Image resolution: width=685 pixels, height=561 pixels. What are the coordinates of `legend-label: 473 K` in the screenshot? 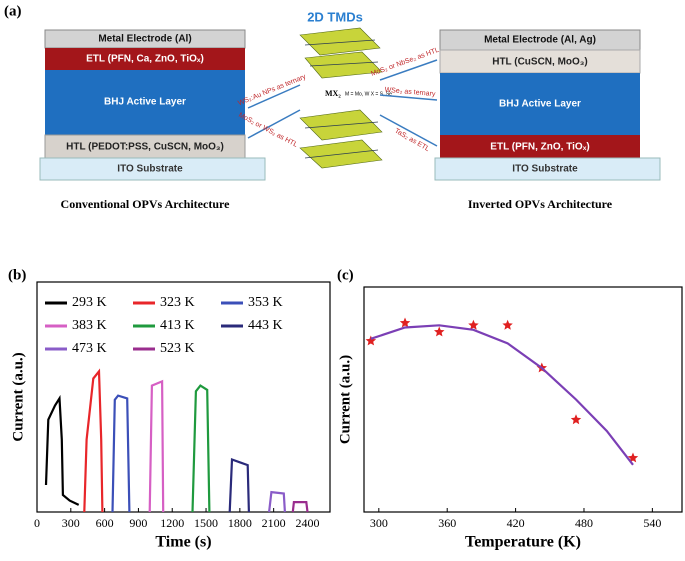 It's located at (89, 348).